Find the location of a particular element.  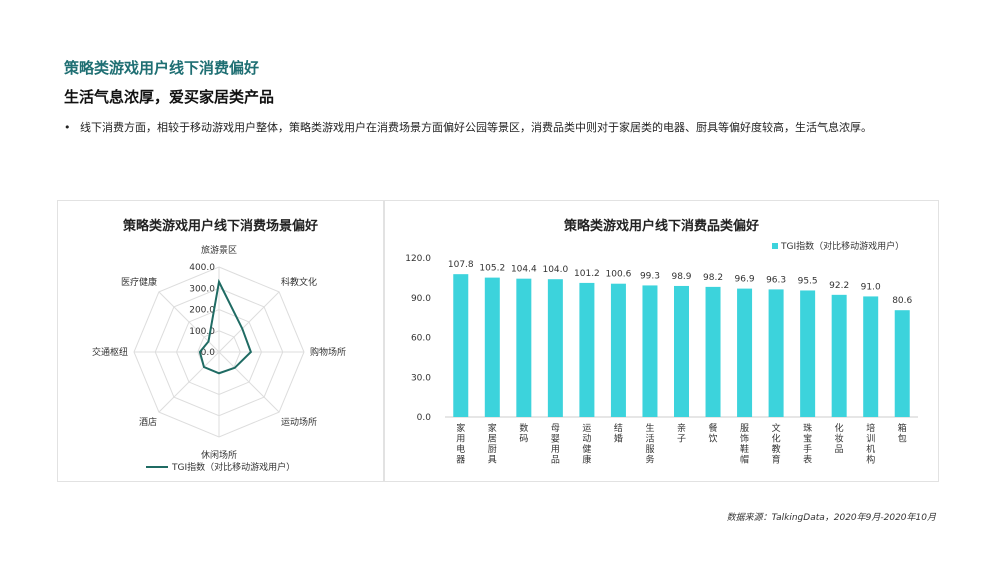

radar-chart-title: 策略类游戏用户线下消费场景偏好 is located at coordinates (220, 226).